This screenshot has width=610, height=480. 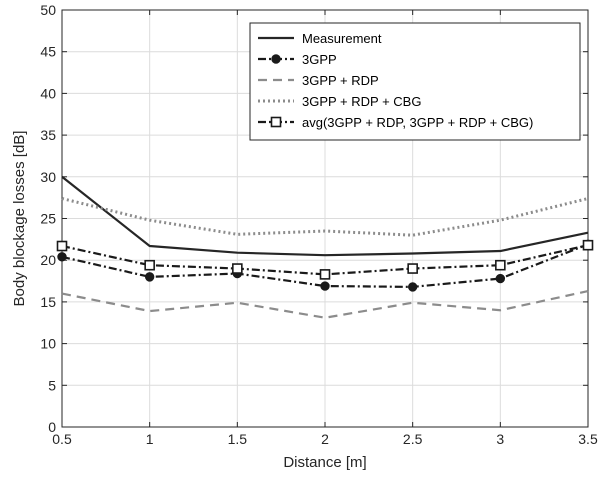 I want to click on legend-entry: 3GPP + RDP, so click(x=318, y=80).